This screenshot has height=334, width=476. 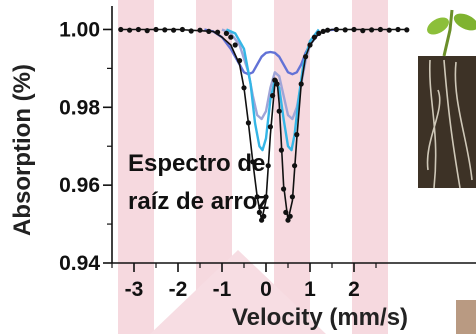 I want to click on x-tick-label: -3, so click(x=134, y=289).